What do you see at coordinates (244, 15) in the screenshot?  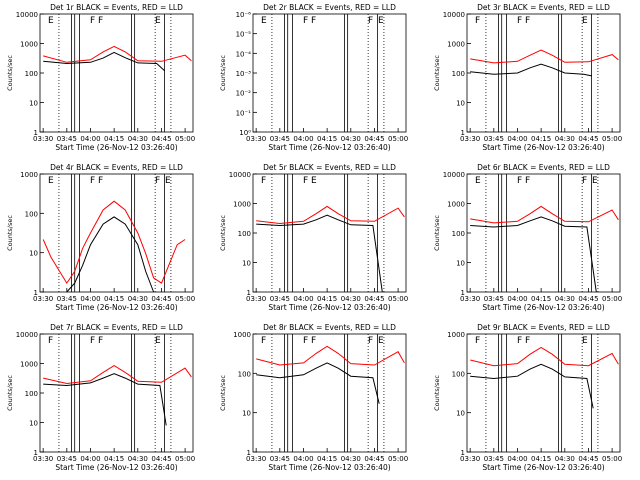 I see `y-tick-label: 10⁻⁶` at bounding box center [244, 15].